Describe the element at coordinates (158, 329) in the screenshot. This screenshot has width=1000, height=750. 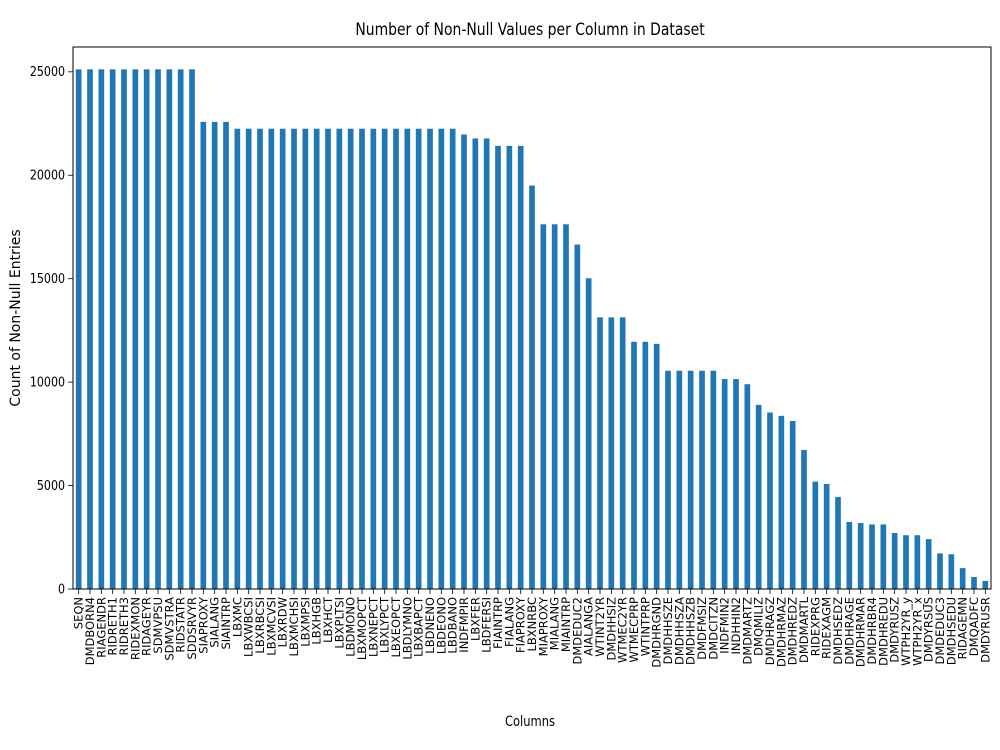
I see `bar-SDMVPSU` at that location.